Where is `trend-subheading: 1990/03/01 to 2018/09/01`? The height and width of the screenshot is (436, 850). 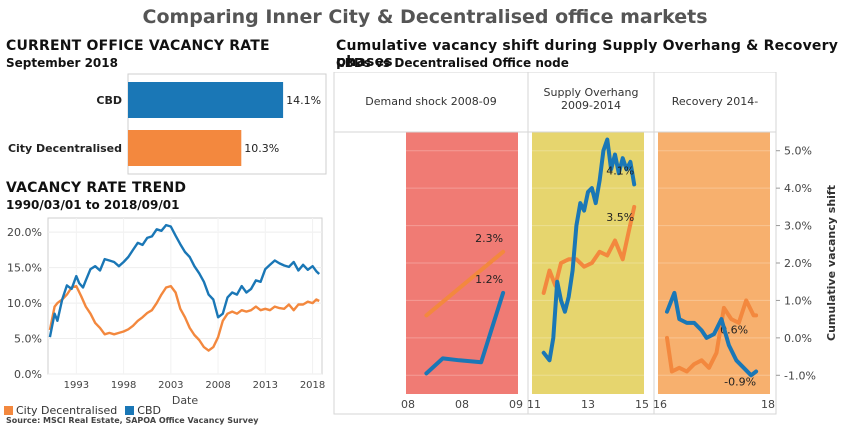
trend-subheading: 1990/03/01 to 2018/09/01 is located at coordinates (93, 205).